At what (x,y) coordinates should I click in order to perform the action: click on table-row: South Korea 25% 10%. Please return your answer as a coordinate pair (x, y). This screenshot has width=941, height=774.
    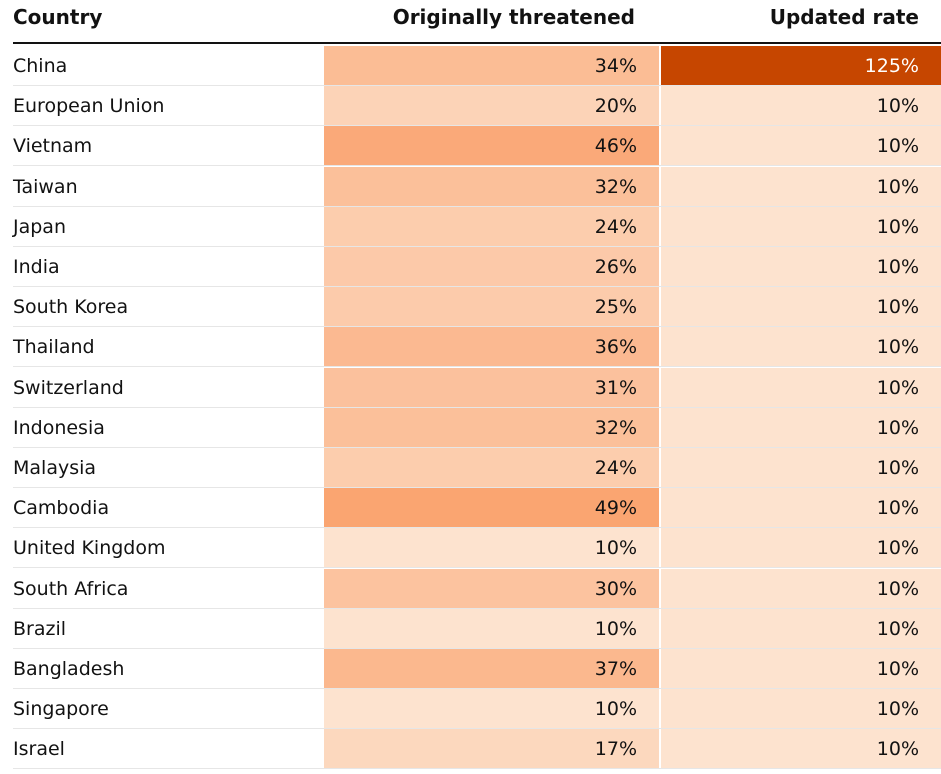
    Looking at the image, I should click on (470, 307).